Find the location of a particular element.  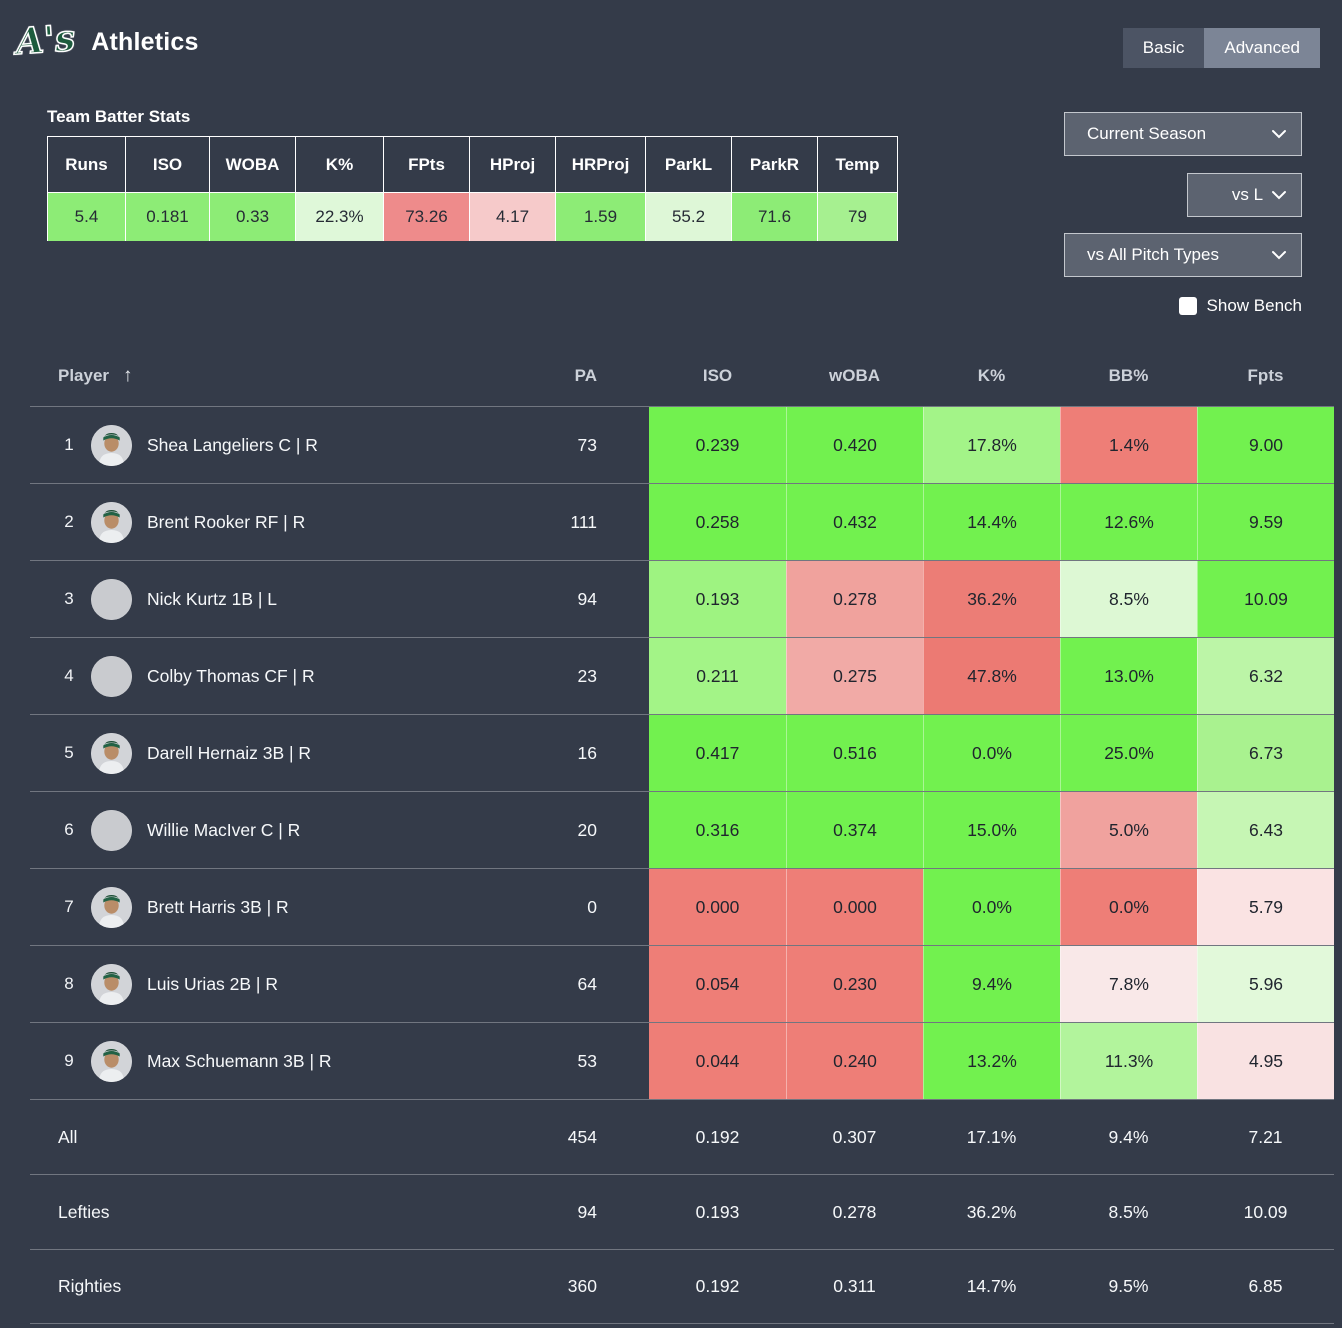

app-header: A's Athletics Basic Advanced is located at coordinates (671, 47).